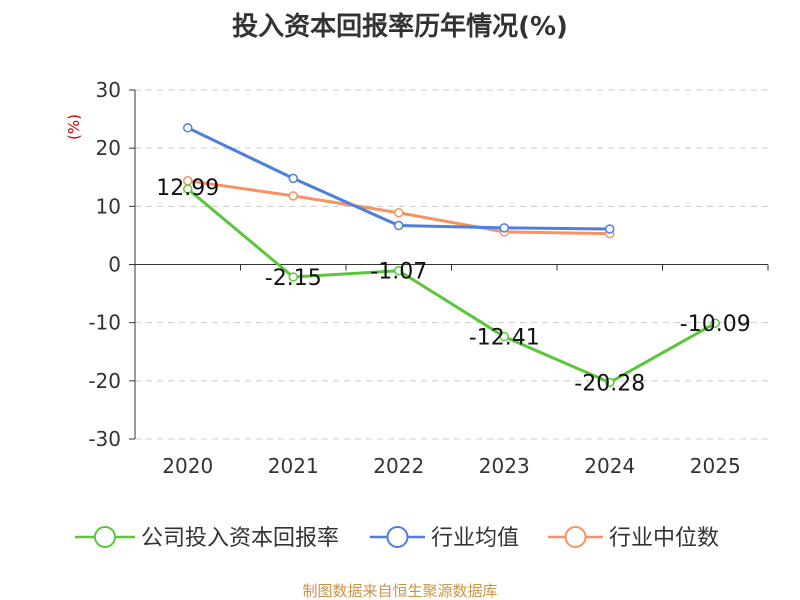 This screenshot has width=800, height=600. Describe the element at coordinates (108, 90) in the screenshot. I see `y-tick-label: 30` at that location.